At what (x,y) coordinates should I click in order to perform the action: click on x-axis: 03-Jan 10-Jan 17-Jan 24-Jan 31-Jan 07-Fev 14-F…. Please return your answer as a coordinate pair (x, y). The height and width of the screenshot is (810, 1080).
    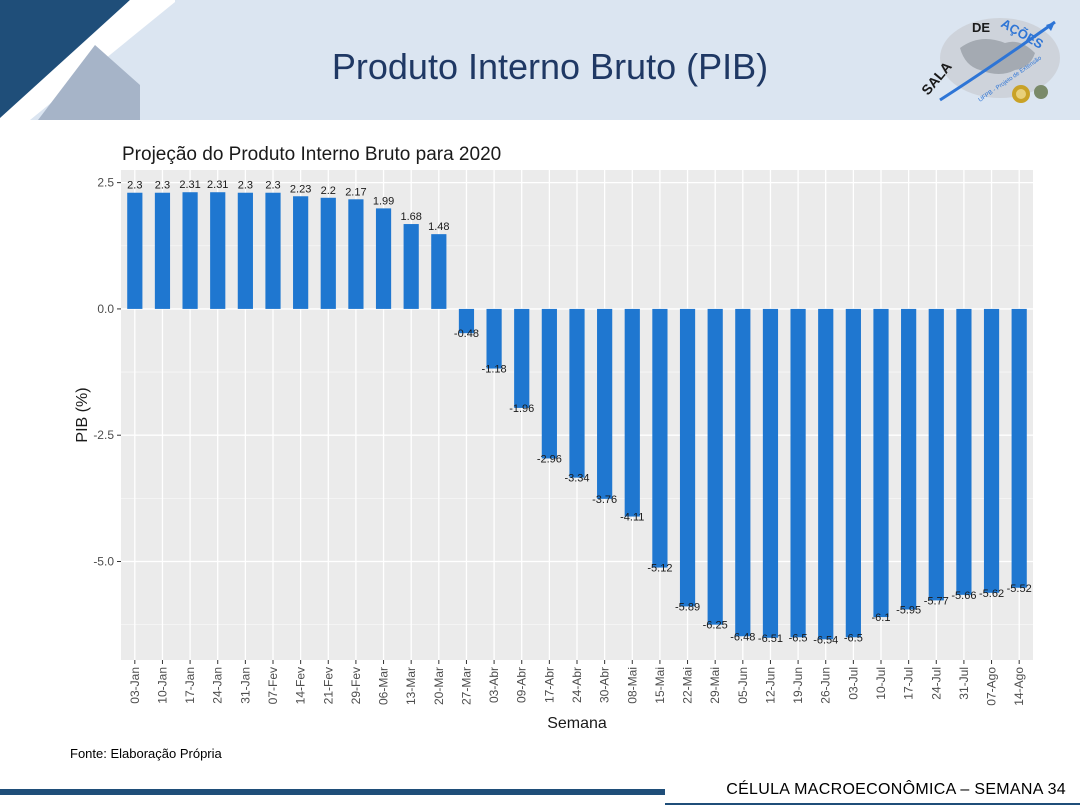
    Looking at the image, I should click on (577, 683).